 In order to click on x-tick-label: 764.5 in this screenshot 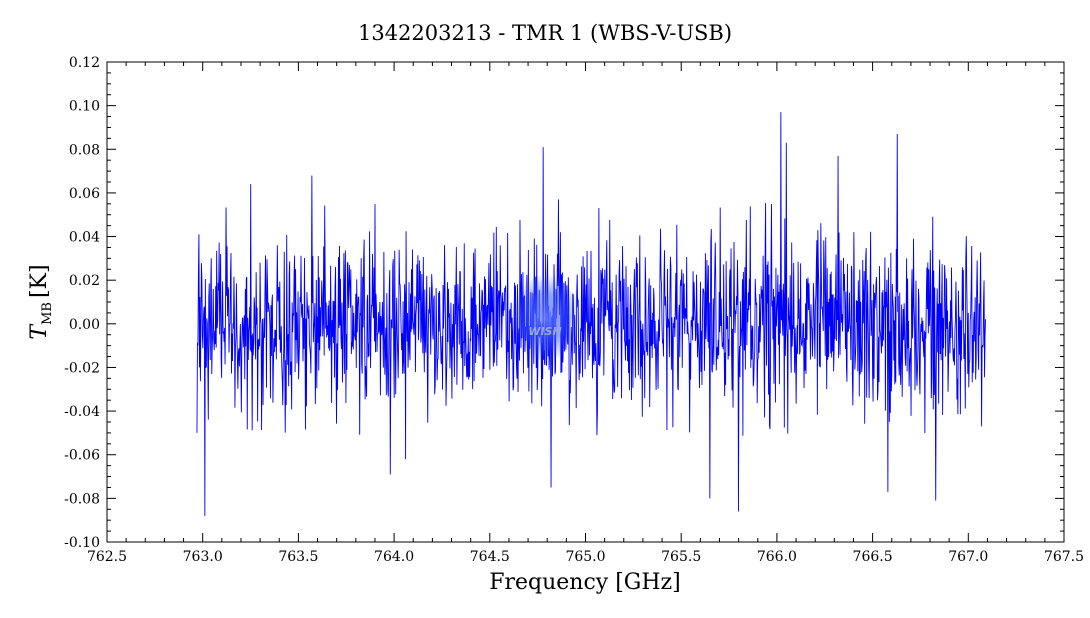, I will do `click(490, 557)`.